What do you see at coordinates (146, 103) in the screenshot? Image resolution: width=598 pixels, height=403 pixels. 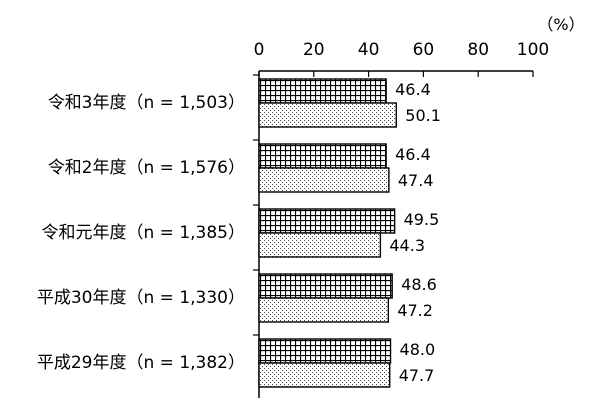 I see `category-label: 令和3年度（n = 1,503）` at bounding box center [146, 103].